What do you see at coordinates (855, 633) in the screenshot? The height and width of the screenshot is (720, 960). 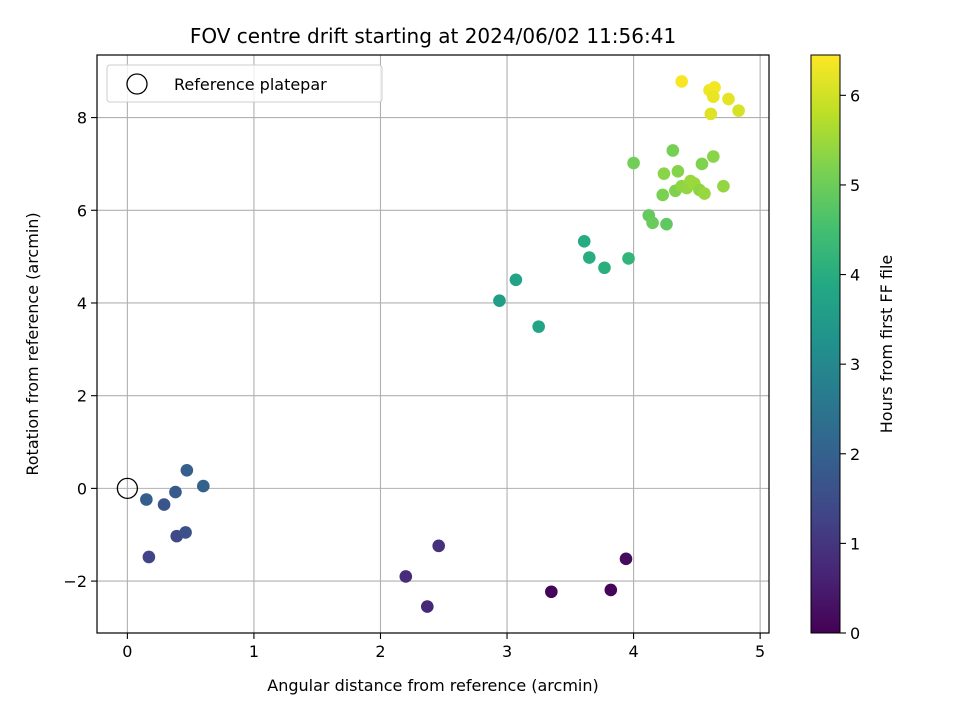 I see `colorbar-tick-label-0: 0` at bounding box center [855, 633].